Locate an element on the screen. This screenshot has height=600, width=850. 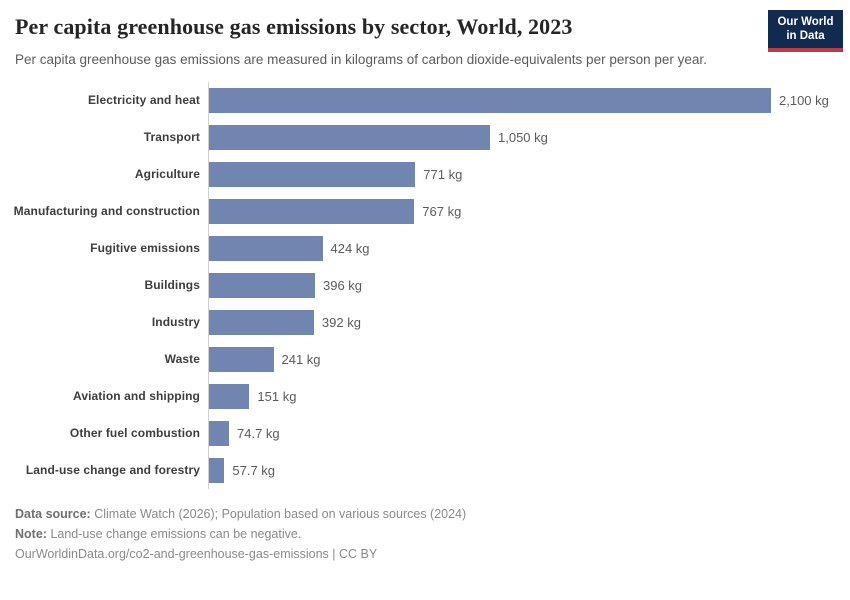
chart-row: Aviation and shipping 151 kg is located at coordinates (425, 396).